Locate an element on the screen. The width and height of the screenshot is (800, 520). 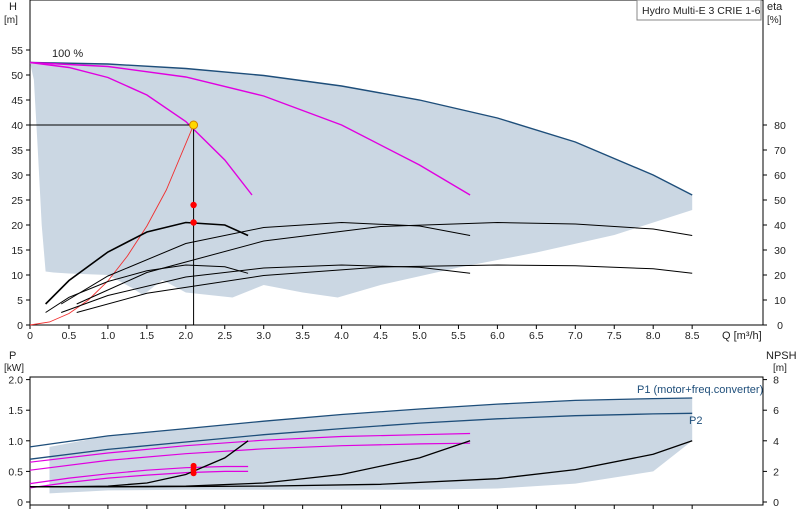
efficiency-tick-label: 10 is located at coordinates (780, 301).